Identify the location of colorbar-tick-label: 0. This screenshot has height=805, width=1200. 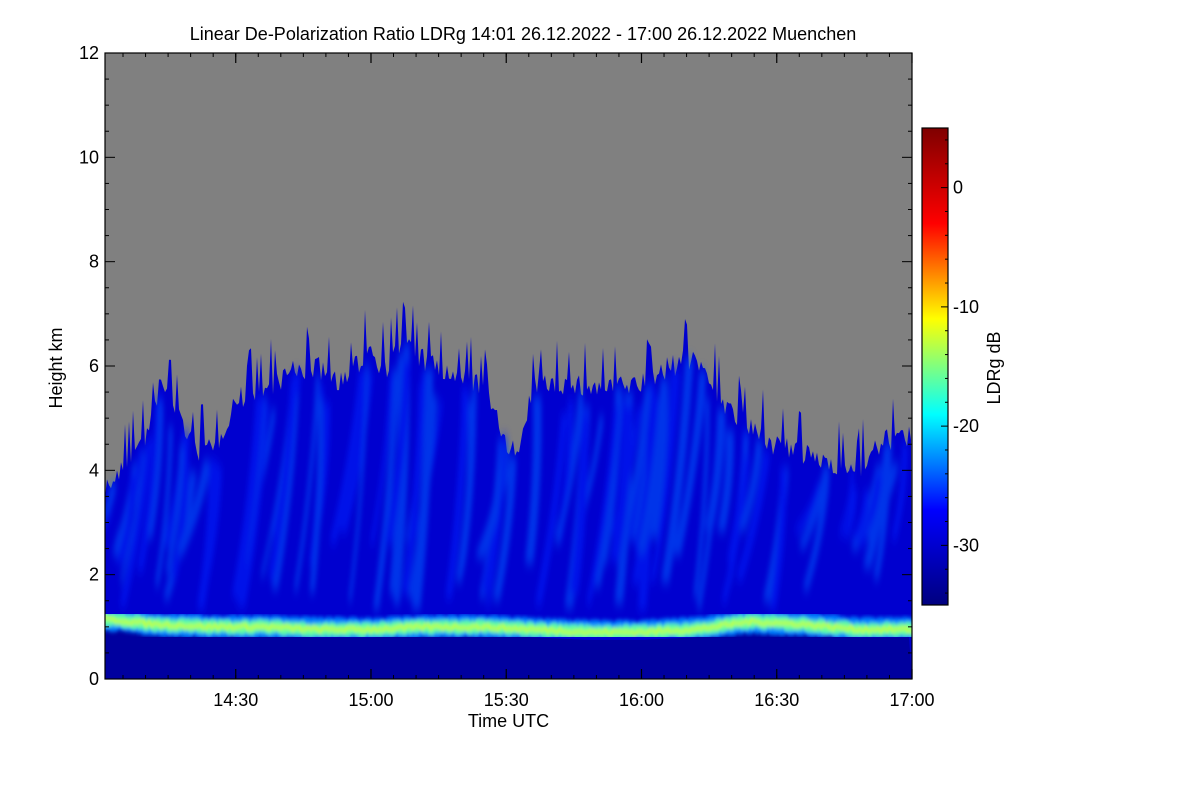
(958, 188).